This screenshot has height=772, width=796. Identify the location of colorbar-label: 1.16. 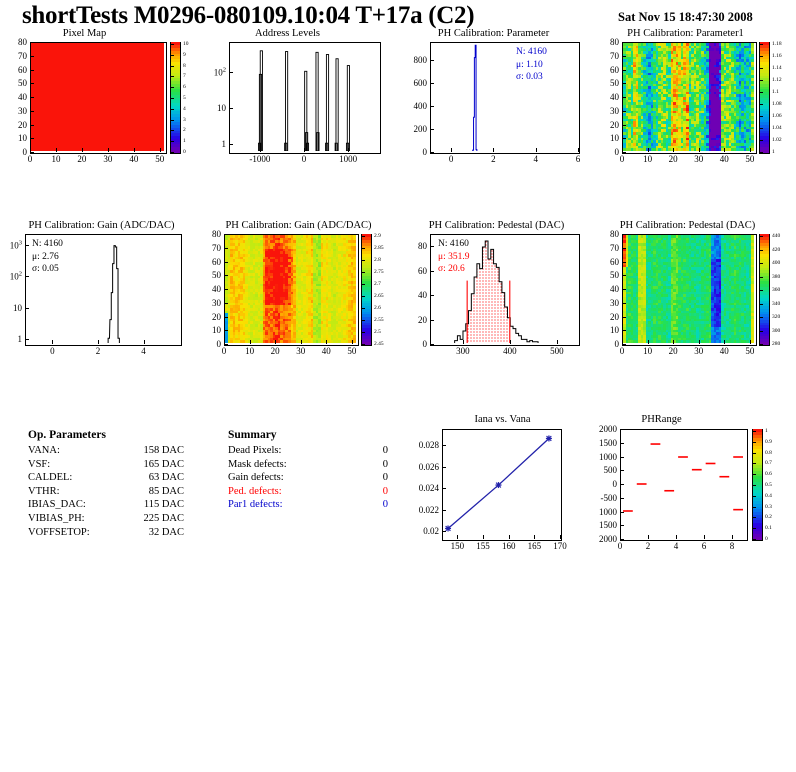
(777, 56).